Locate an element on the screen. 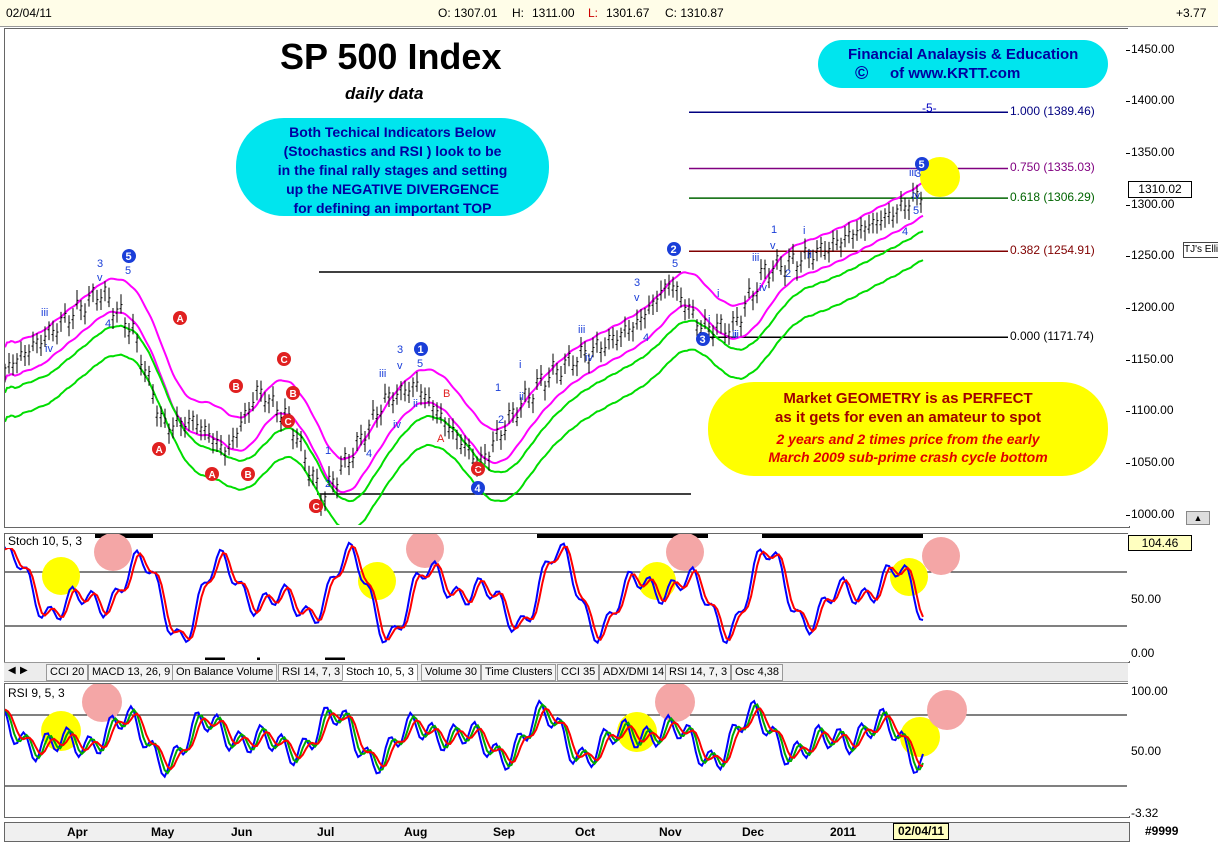 This screenshot has height=849, width=1218. fib-label: 0.618 (1306.29) is located at coordinates (1052, 197).